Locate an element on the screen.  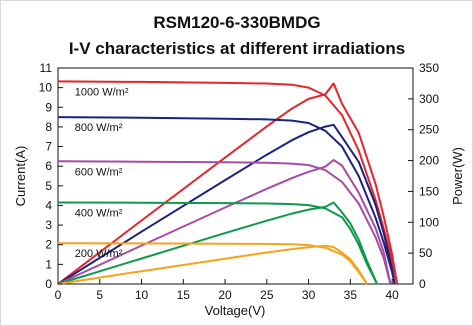
x-axis-label: Voltage(V) is located at coordinates (235, 310).